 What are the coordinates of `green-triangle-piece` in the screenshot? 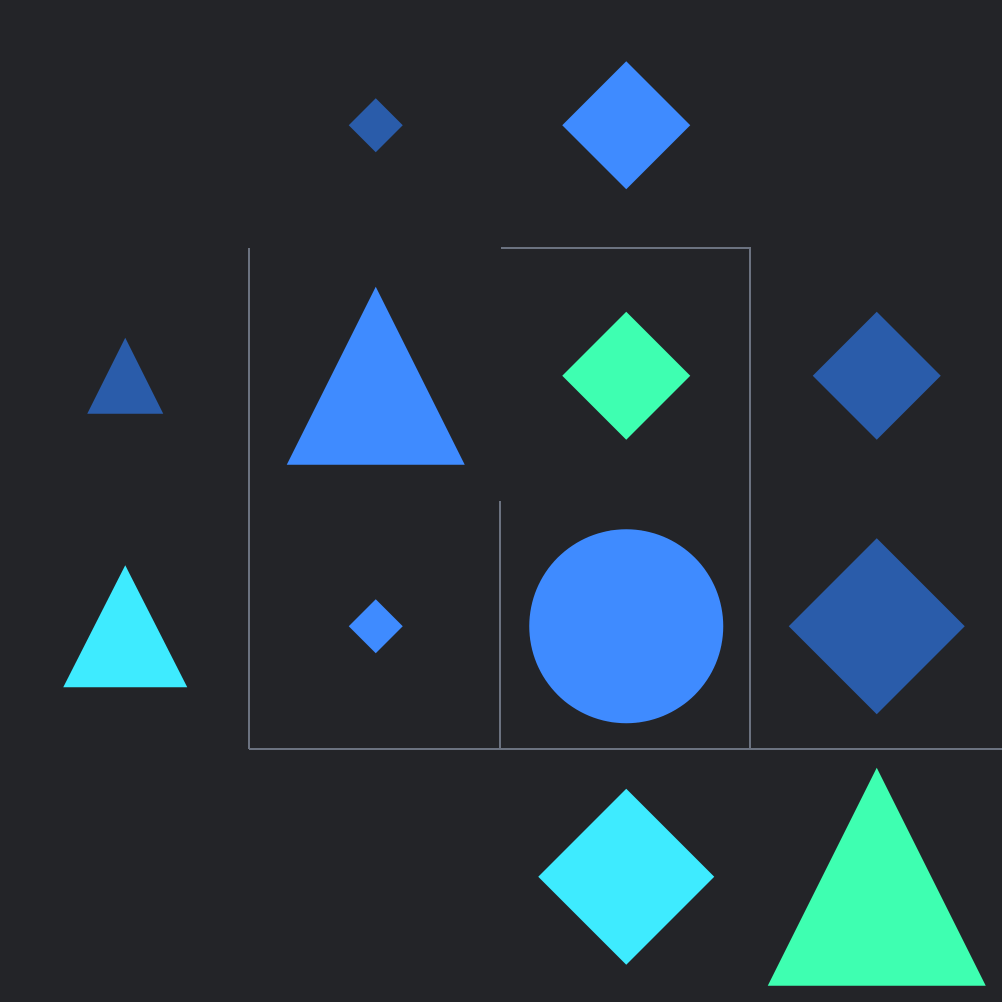 It's located at (876, 876).